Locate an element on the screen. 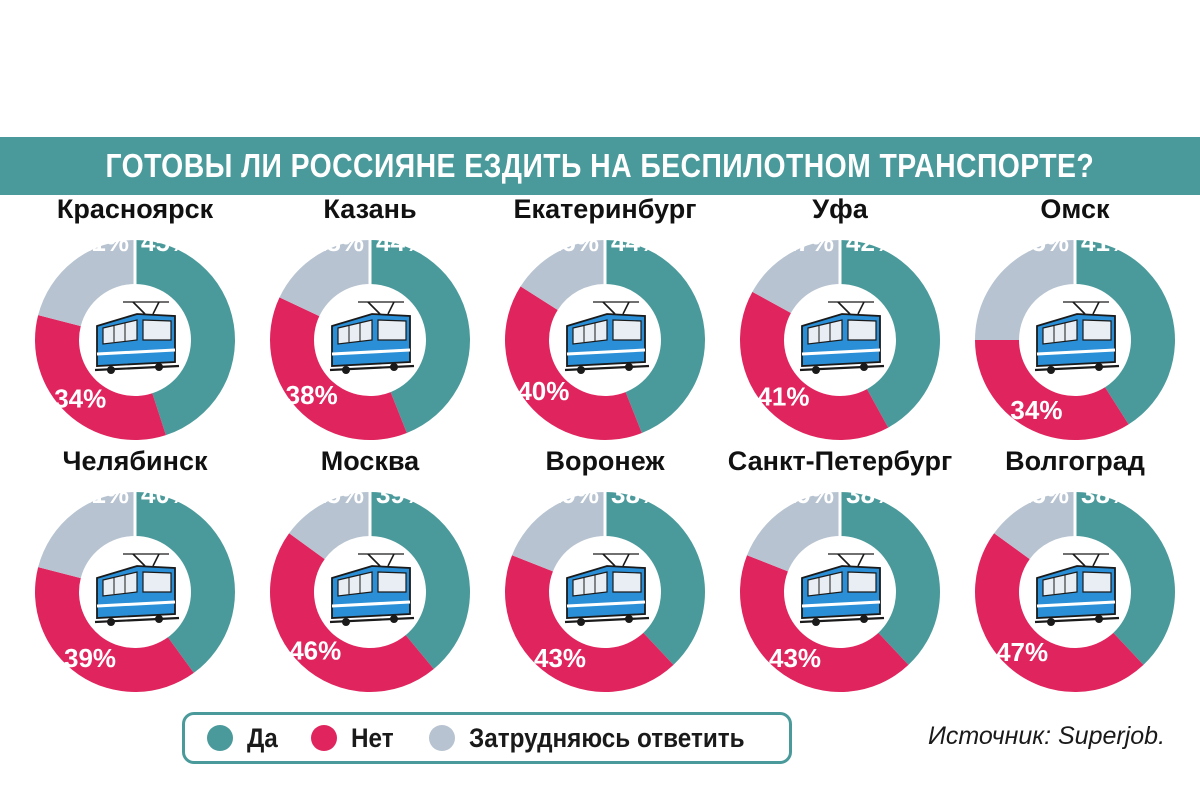  legend-item-yes: Да is located at coordinates (244, 738).